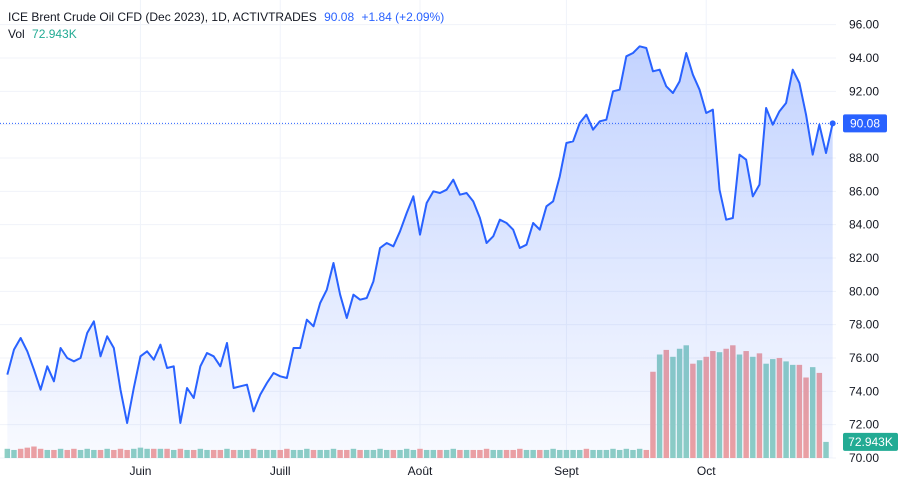 This screenshot has height=496, width=902. I want to click on x-tick-label: Juill, so click(280, 471).